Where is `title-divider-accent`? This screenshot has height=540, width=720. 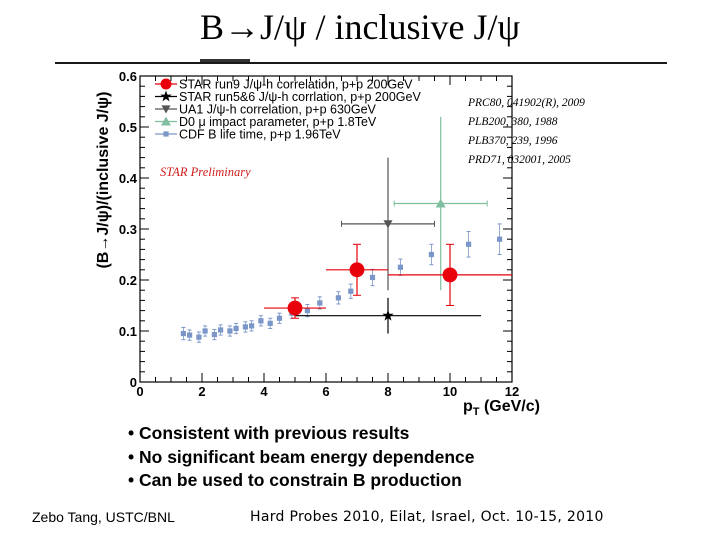 title-divider-accent is located at coordinates (225, 60).